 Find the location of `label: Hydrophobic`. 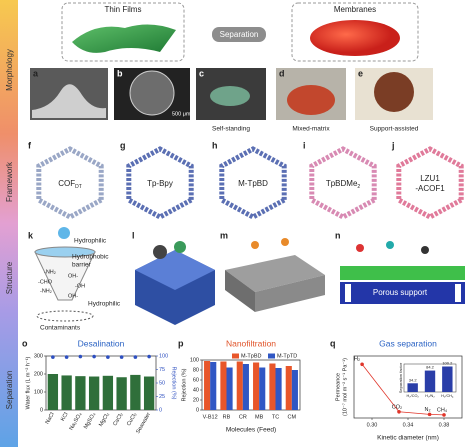

label: Hydrophobic is located at coordinates (90, 257).